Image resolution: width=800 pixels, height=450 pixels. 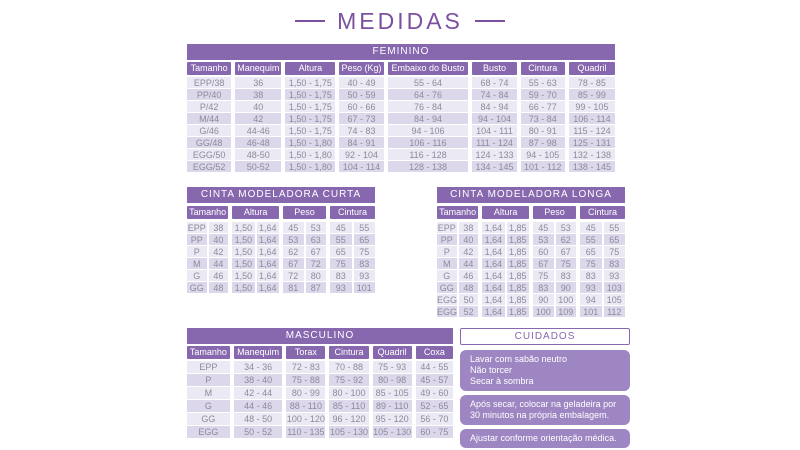 What do you see at coordinates (349, 419) in the screenshot?
I see `table-cell: 96 - 120` at bounding box center [349, 419].